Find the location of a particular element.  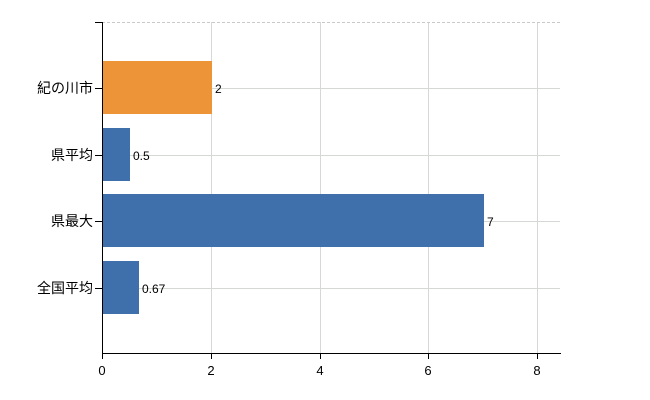

category-label: 紀の川市 is located at coordinates (65, 88).